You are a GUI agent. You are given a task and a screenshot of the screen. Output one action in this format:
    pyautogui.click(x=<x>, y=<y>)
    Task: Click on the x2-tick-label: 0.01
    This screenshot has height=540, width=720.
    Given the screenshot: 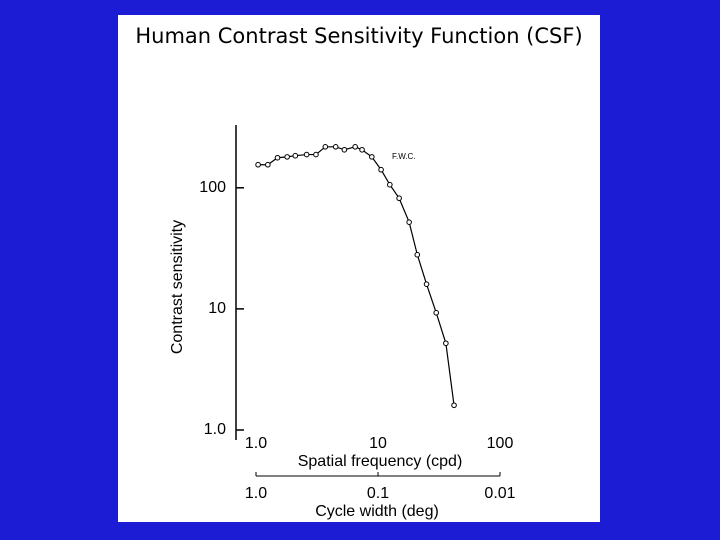 What is the action you would take?
    pyautogui.click(x=499, y=493)
    